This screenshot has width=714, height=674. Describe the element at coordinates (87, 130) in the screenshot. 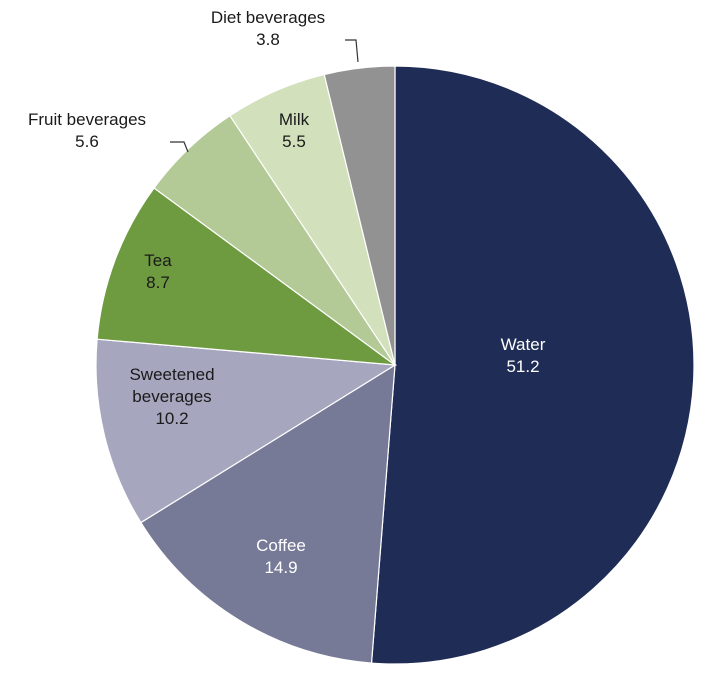

I see `slice-label-fruit-beverages: Fruit beverages 5.6` at that location.